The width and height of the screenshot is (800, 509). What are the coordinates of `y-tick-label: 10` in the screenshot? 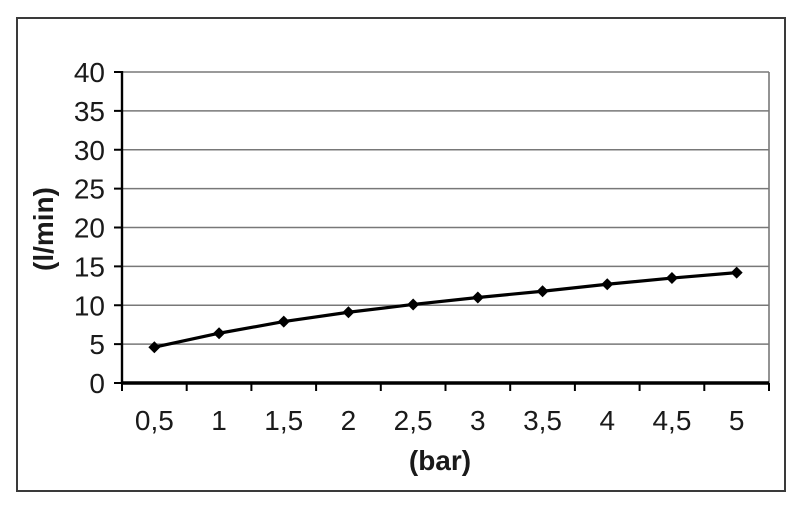 It's located at (89, 305).